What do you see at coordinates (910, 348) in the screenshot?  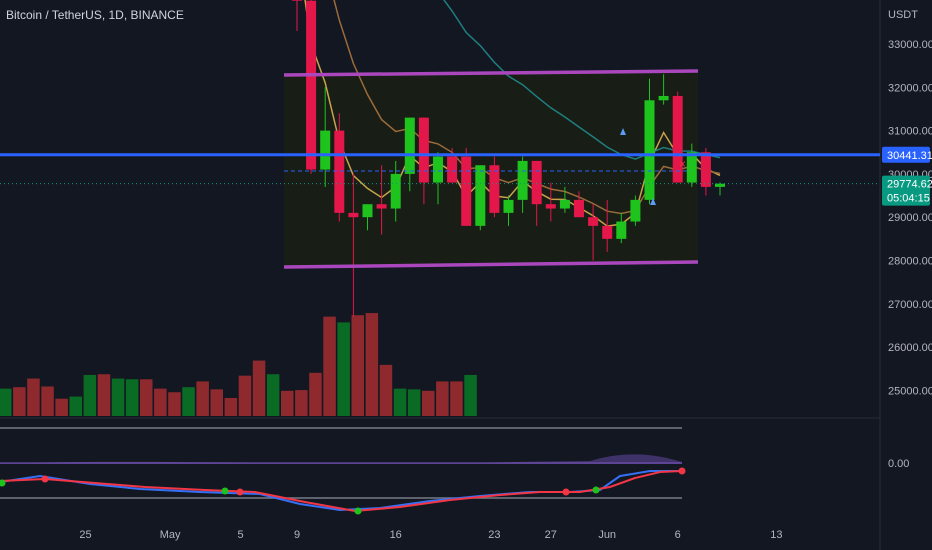 I see `y-tick-label: 26000.00` at bounding box center [910, 348].